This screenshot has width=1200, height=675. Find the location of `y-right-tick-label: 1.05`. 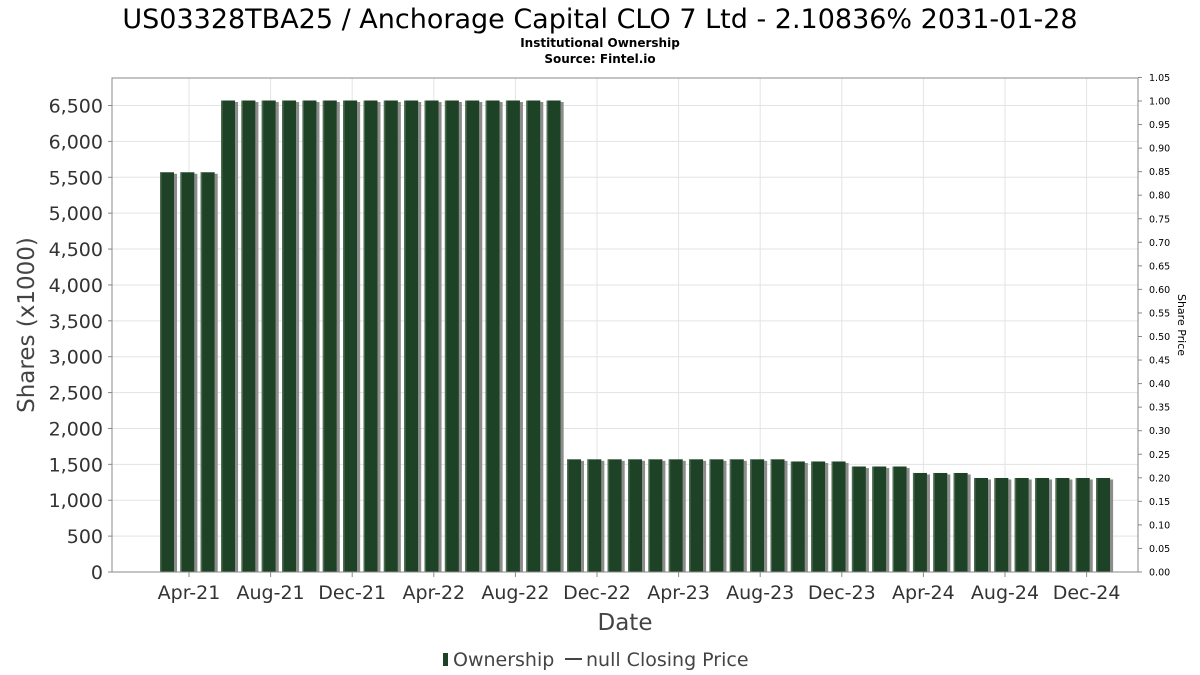

y-right-tick-label: 1.05 is located at coordinates (1159, 78).